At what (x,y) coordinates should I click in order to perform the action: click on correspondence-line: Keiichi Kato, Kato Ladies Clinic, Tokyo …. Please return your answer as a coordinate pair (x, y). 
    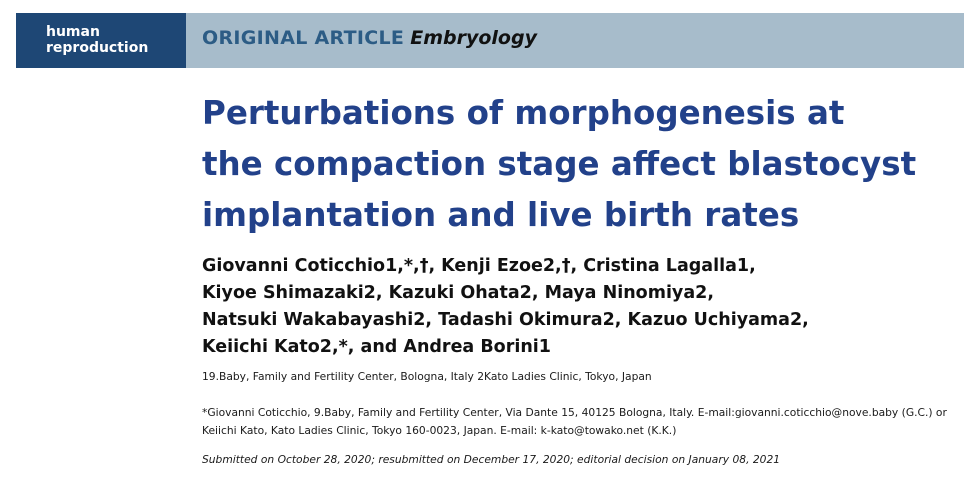
    Looking at the image, I should click on (439, 430).